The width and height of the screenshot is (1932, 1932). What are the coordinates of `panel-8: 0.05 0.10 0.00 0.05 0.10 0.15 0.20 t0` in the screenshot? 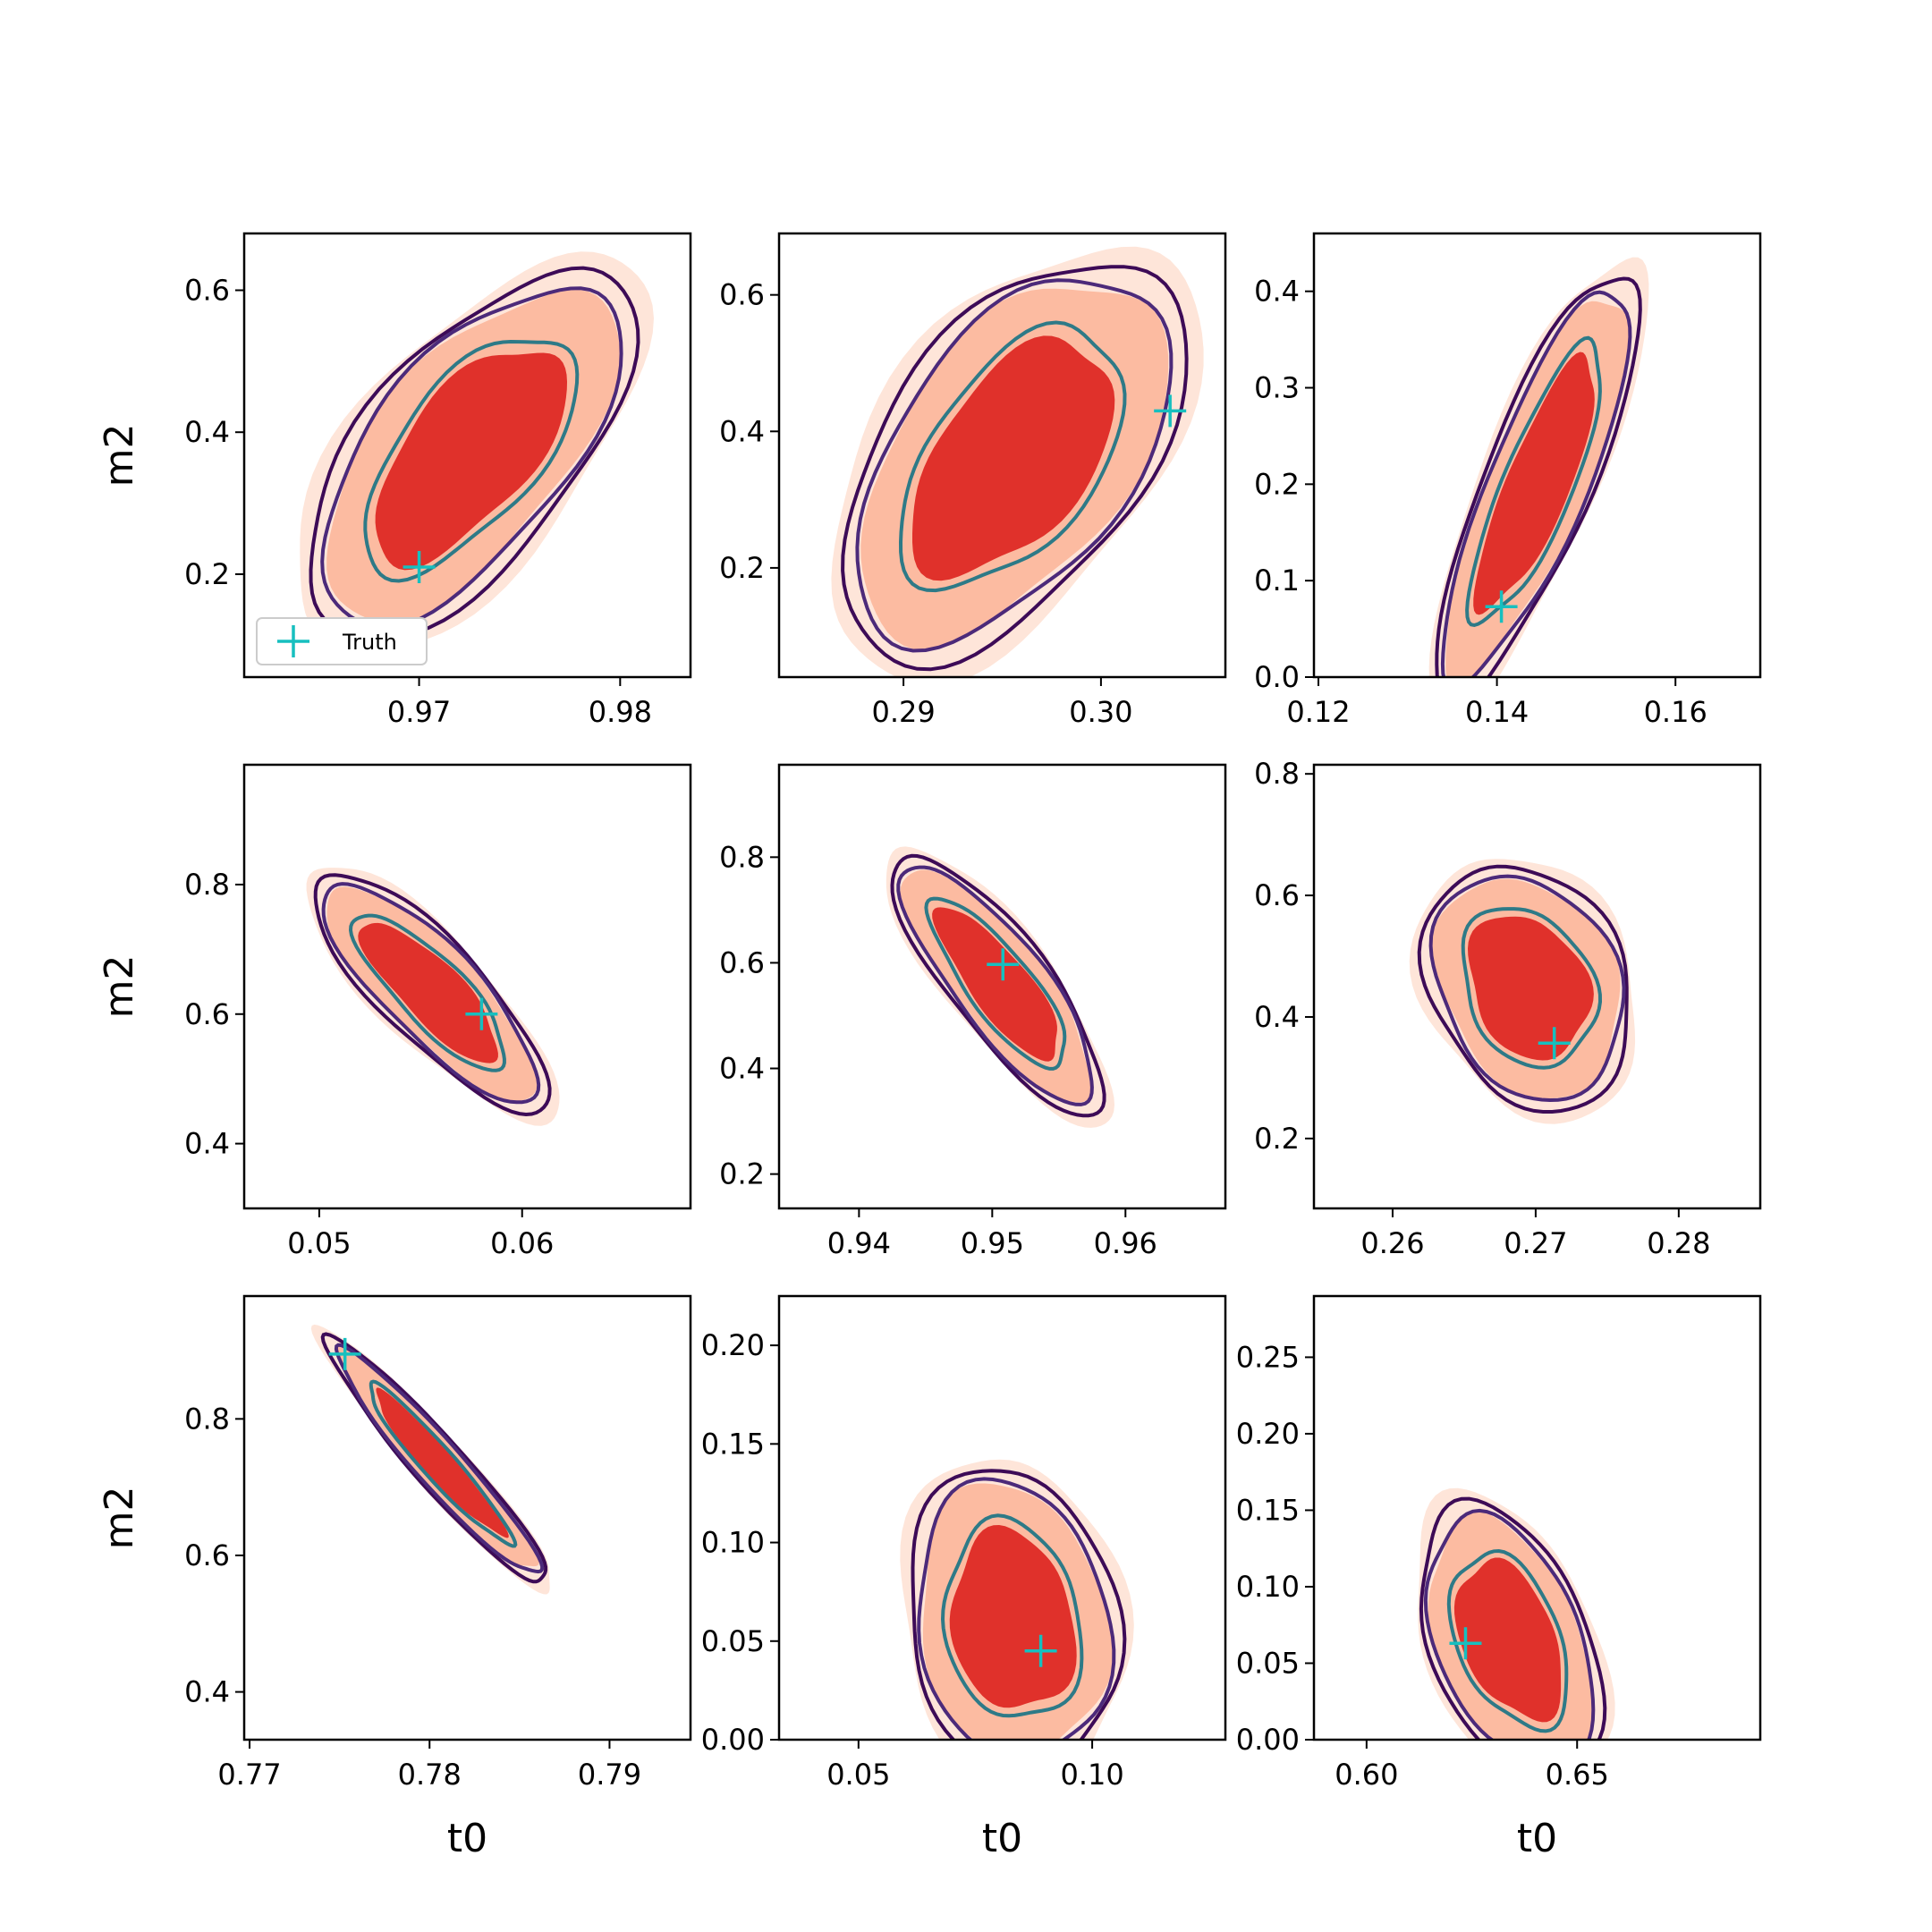 It's located at (964, 1577).